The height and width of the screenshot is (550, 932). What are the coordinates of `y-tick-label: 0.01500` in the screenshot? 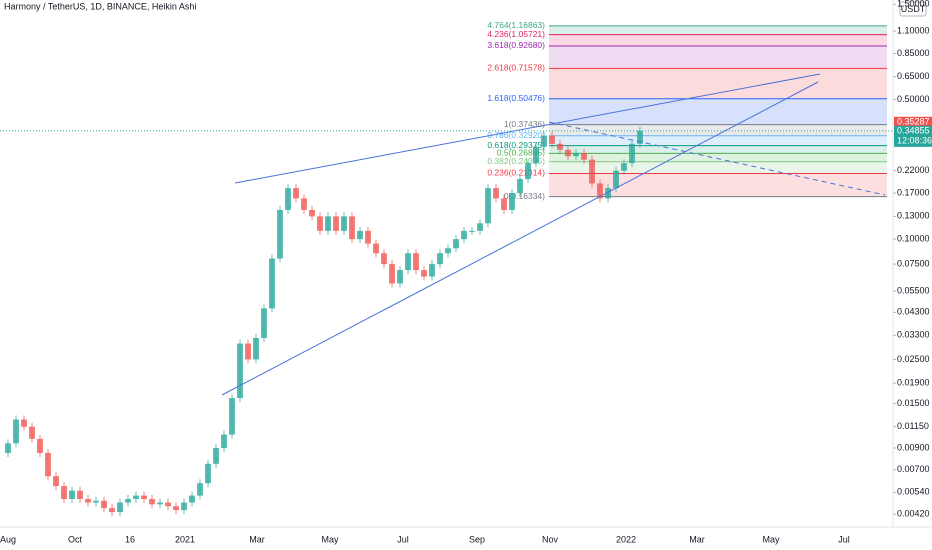 It's located at (913, 403).